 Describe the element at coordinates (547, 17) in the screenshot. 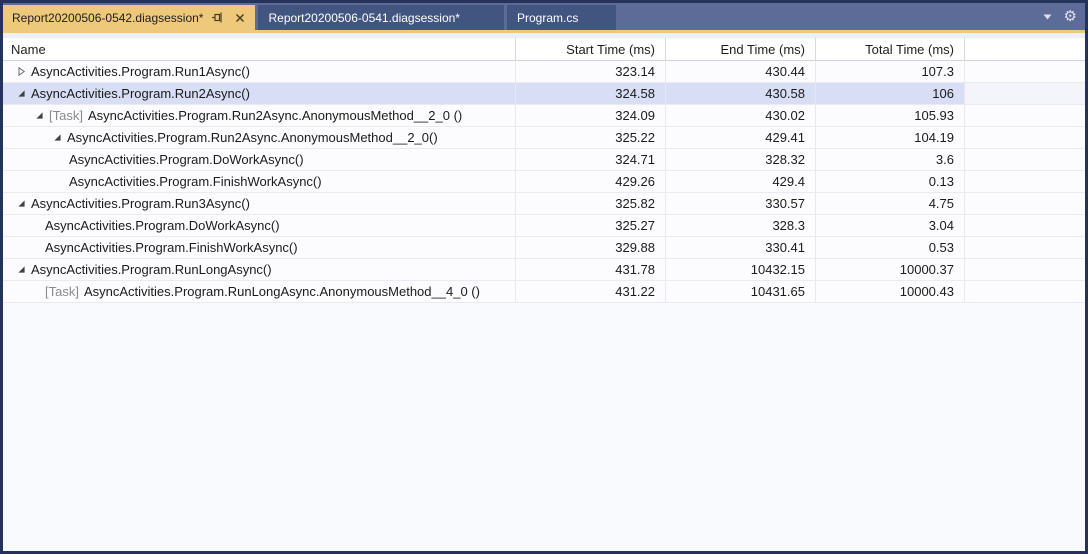

I see `tab-label: Program.cs` at that location.